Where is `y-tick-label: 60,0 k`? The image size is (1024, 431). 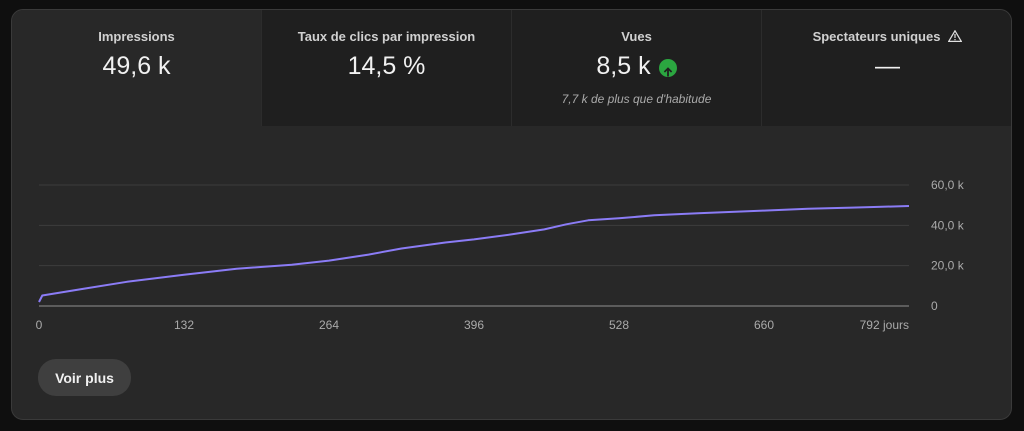 y-tick-label: 60,0 k is located at coordinates (948, 185).